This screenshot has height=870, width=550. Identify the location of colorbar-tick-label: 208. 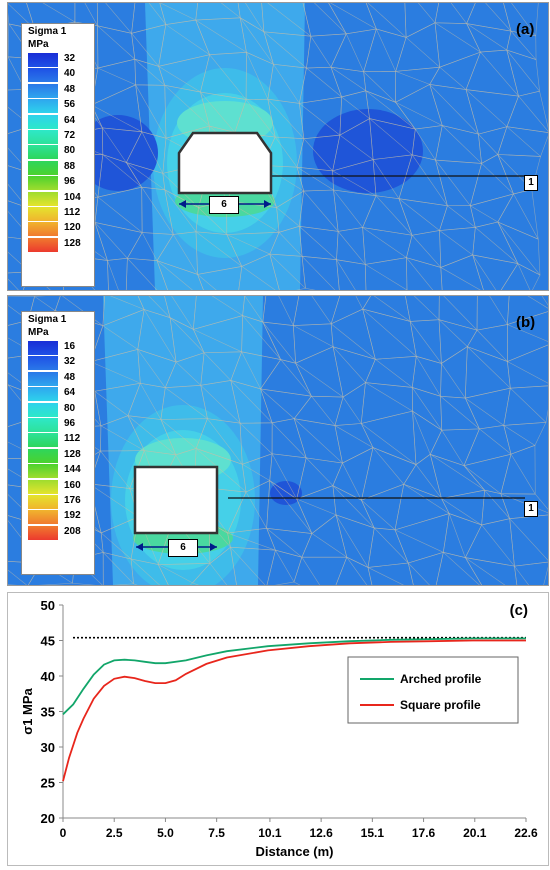
(72, 531).